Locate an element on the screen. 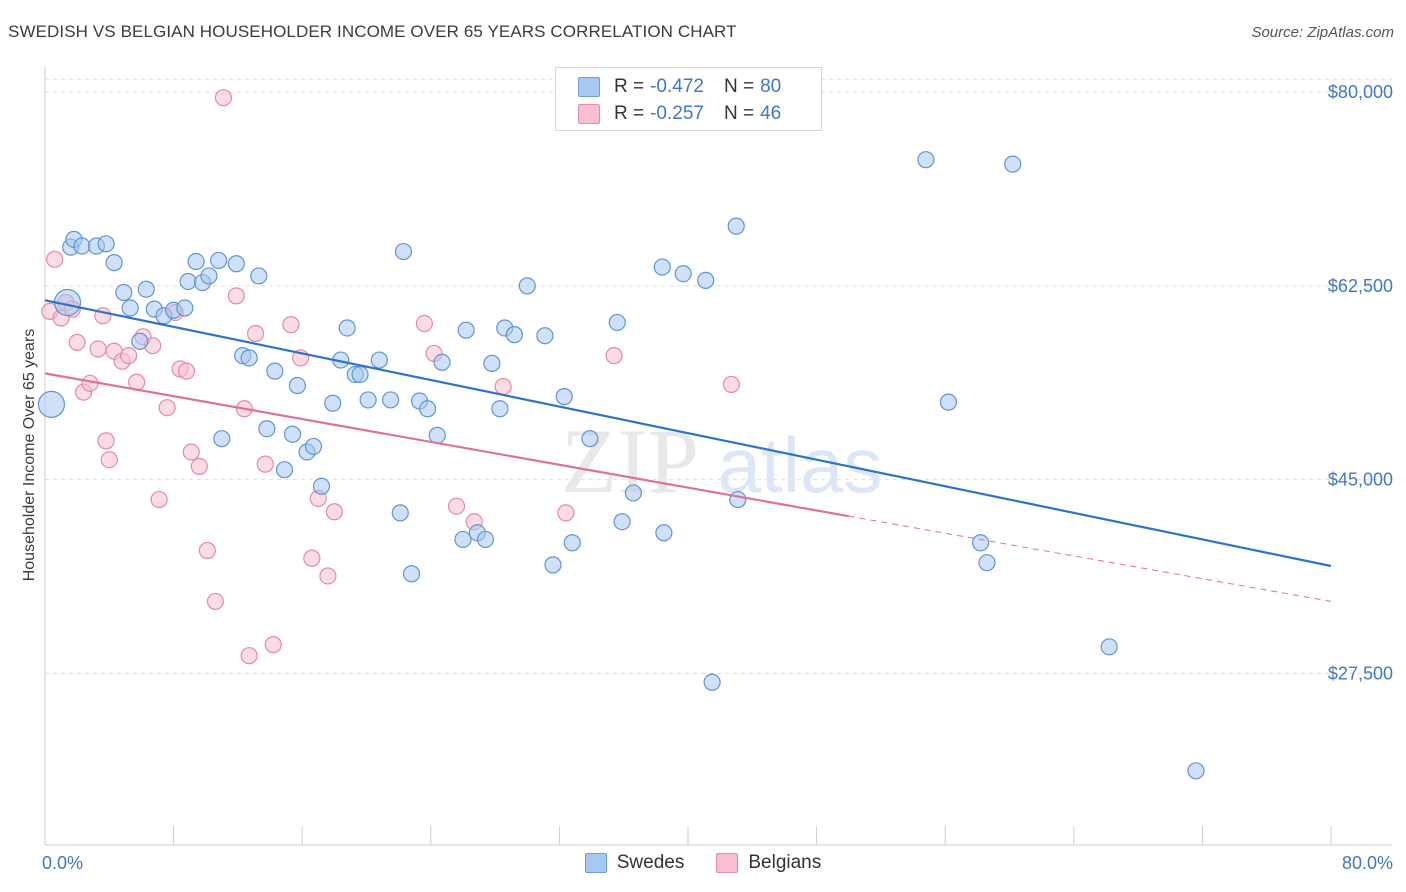 The image size is (1406, 892). belgians-trend-extension is located at coordinates (1090, 558).